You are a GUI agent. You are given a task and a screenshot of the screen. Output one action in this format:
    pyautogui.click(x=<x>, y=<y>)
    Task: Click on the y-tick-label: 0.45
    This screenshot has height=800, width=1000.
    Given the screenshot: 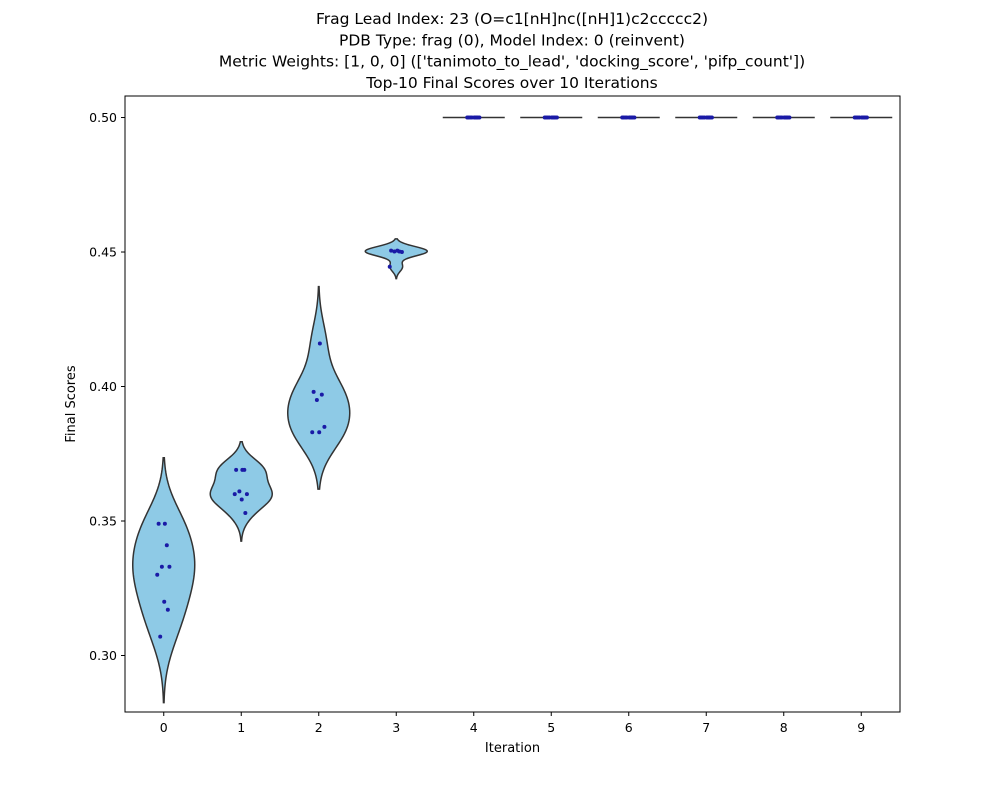 What is the action you would take?
    pyautogui.click(x=103, y=252)
    